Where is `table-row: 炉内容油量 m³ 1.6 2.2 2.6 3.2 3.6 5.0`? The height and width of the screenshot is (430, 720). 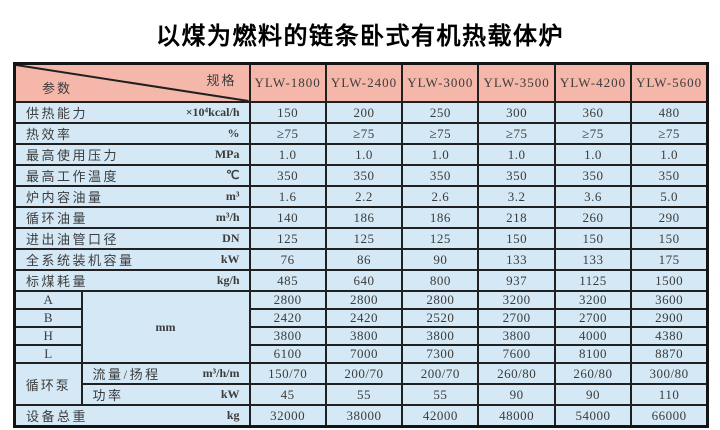
table-row: 炉内容油量 m³ 1.6 2.2 2.6 3.2 3.6 5.0 is located at coordinates (361, 196).